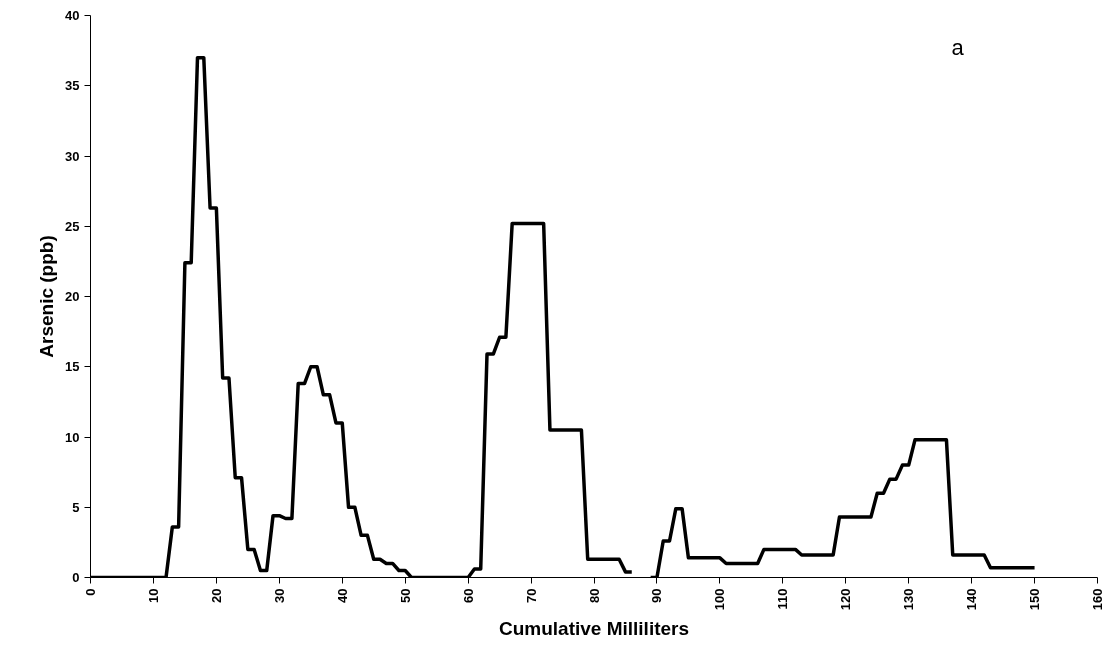  Describe the element at coordinates (468, 595) in the screenshot. I see `x-tick-label: 60` at that location.